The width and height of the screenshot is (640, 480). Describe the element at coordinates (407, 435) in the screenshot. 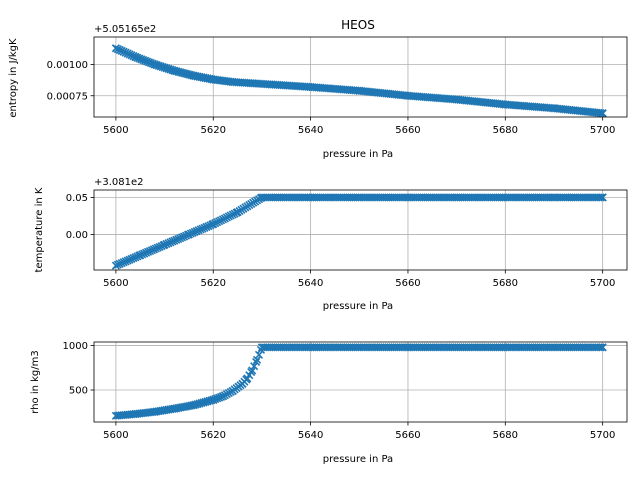

I see `x-tick-label-rho: 5660` at that location.